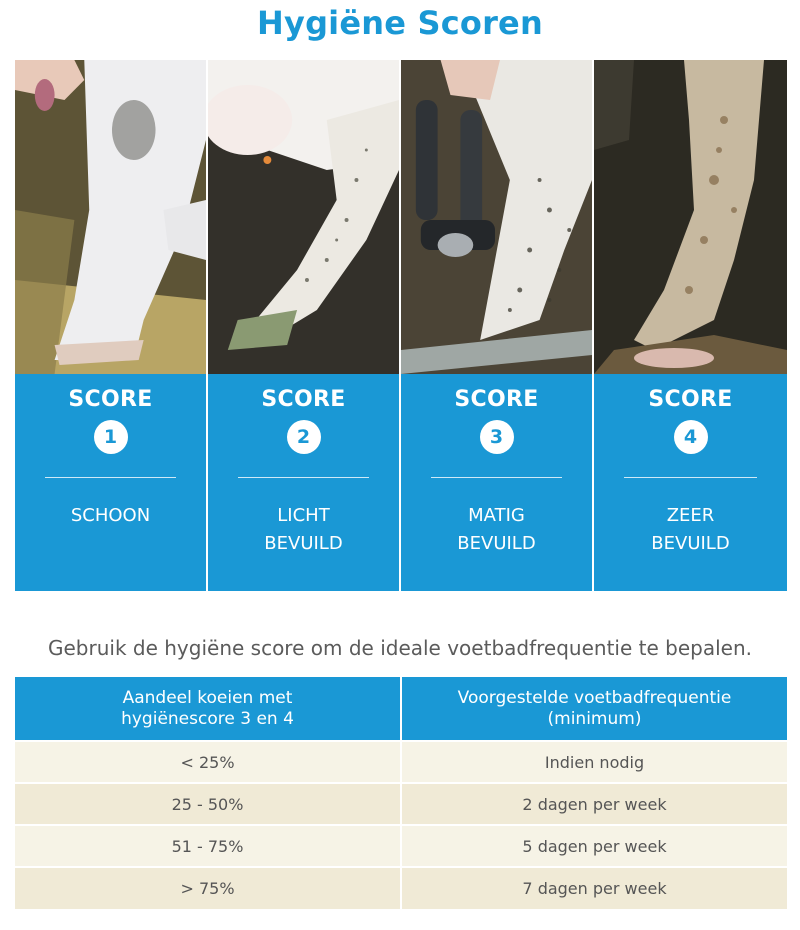 The image size is (800, 930). I want to click on score-description: MATIG BEVUILD, so click(496, 529).